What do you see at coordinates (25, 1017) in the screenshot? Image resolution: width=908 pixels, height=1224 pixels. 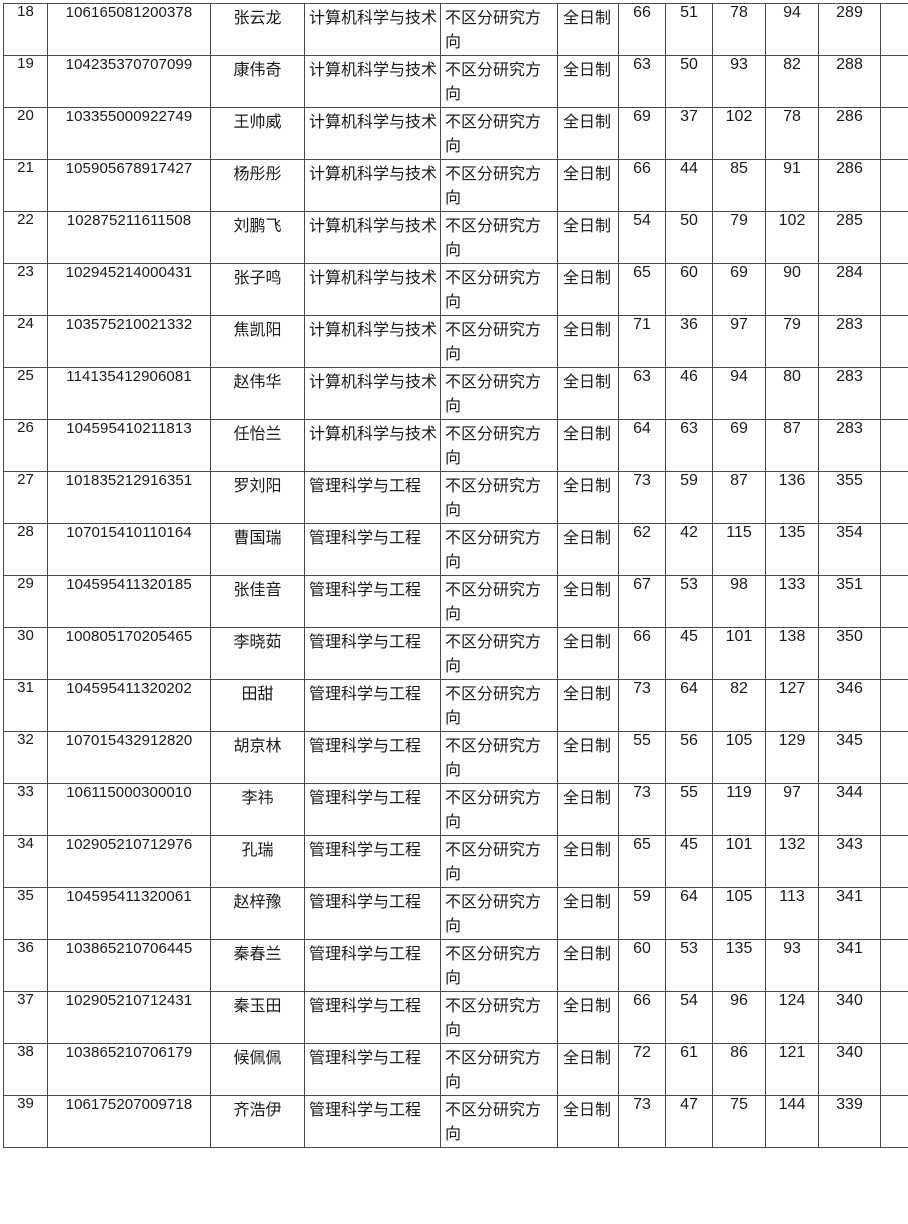 I see `row-index-cell: 37` at bounding box center [25, 1017].